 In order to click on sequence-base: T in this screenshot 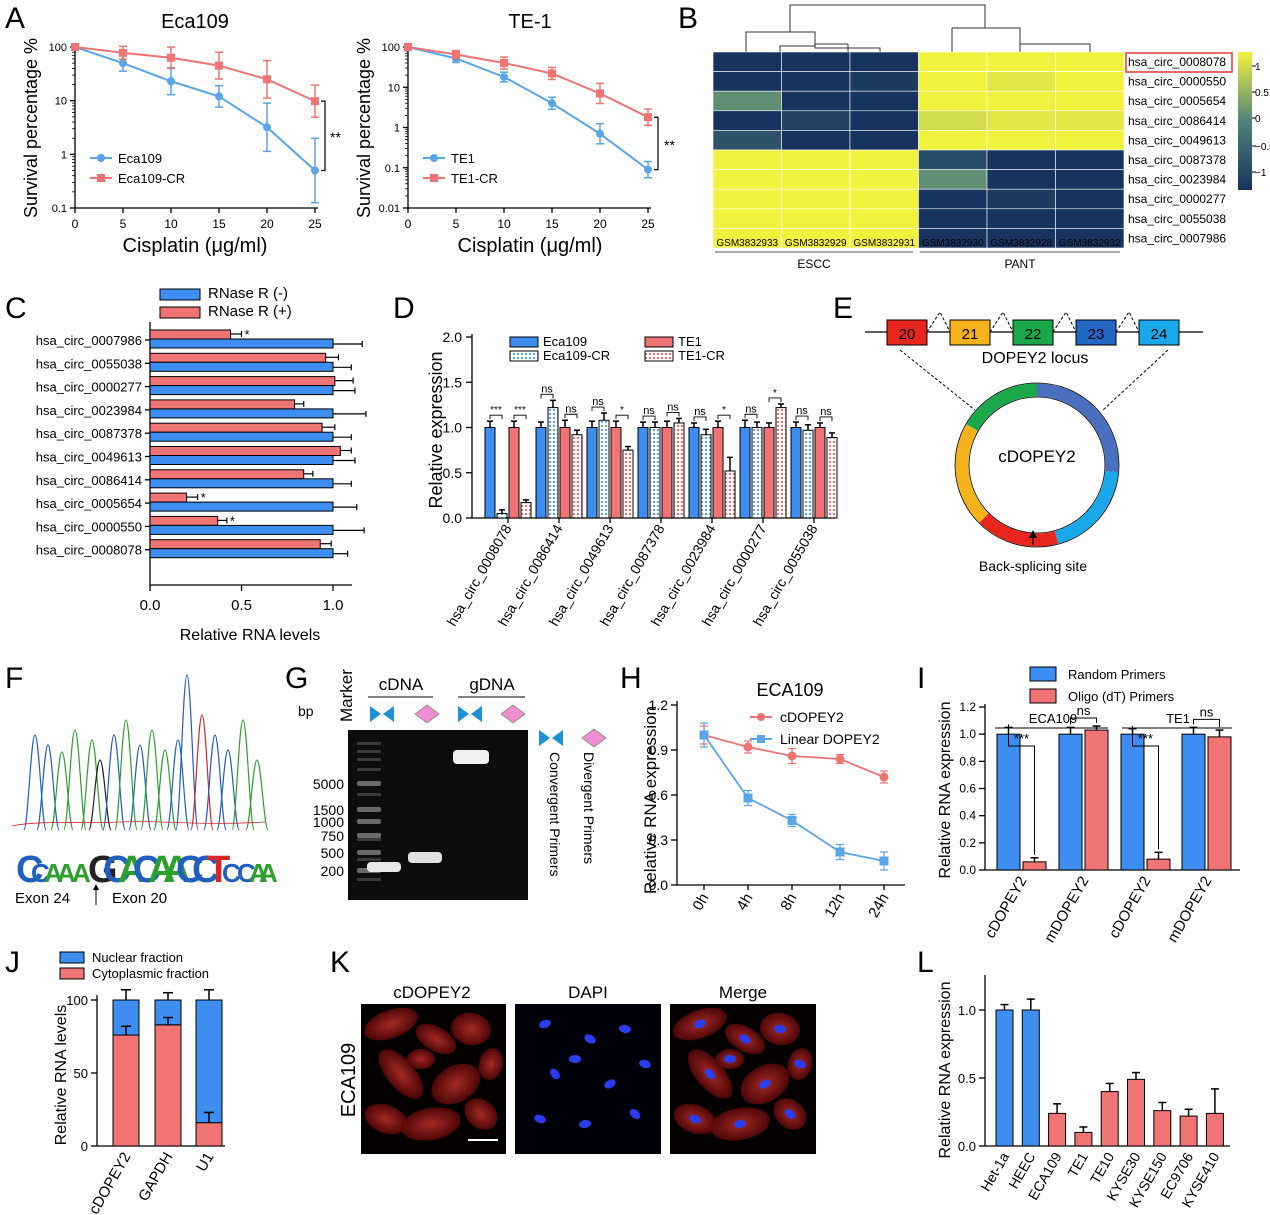, I will do `click(218, 870)`.